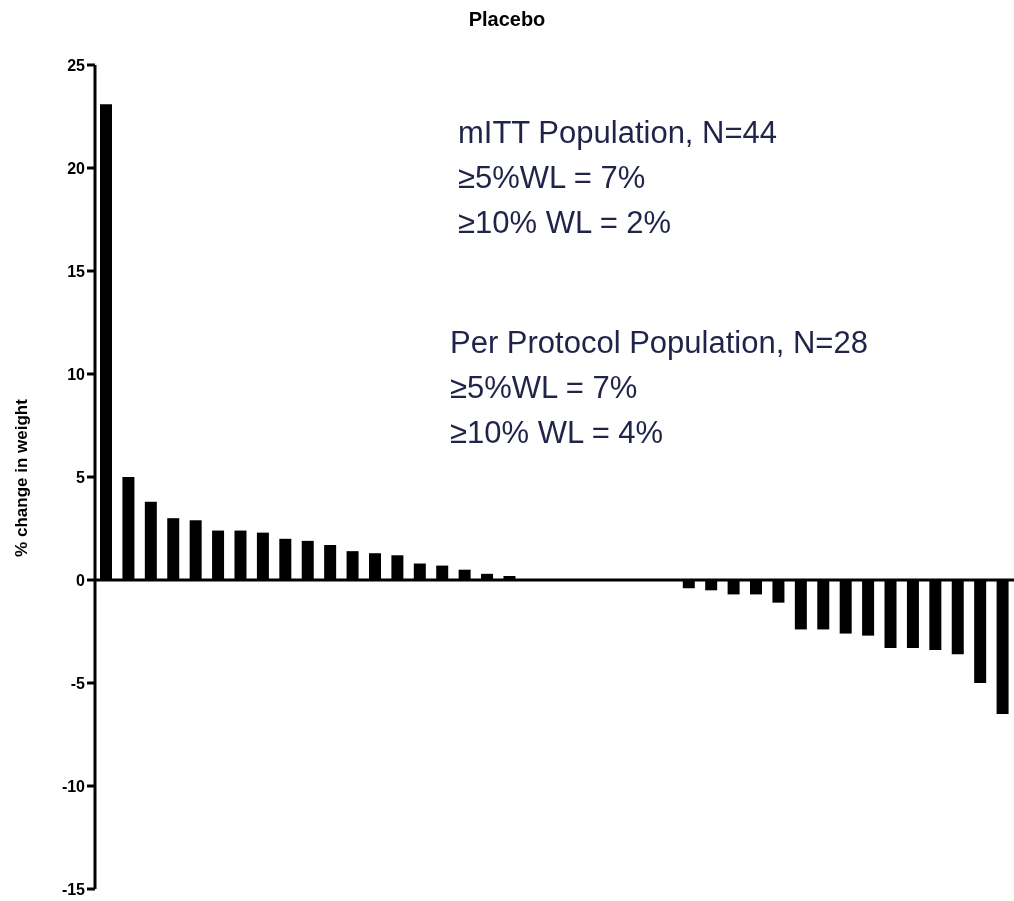 This screenshot has width=1014, height=901. What do you see at coordinates (618, 133) in the screenshot?
I see `annotation: mITT Population, N=44` at bounding box center [618, 133].